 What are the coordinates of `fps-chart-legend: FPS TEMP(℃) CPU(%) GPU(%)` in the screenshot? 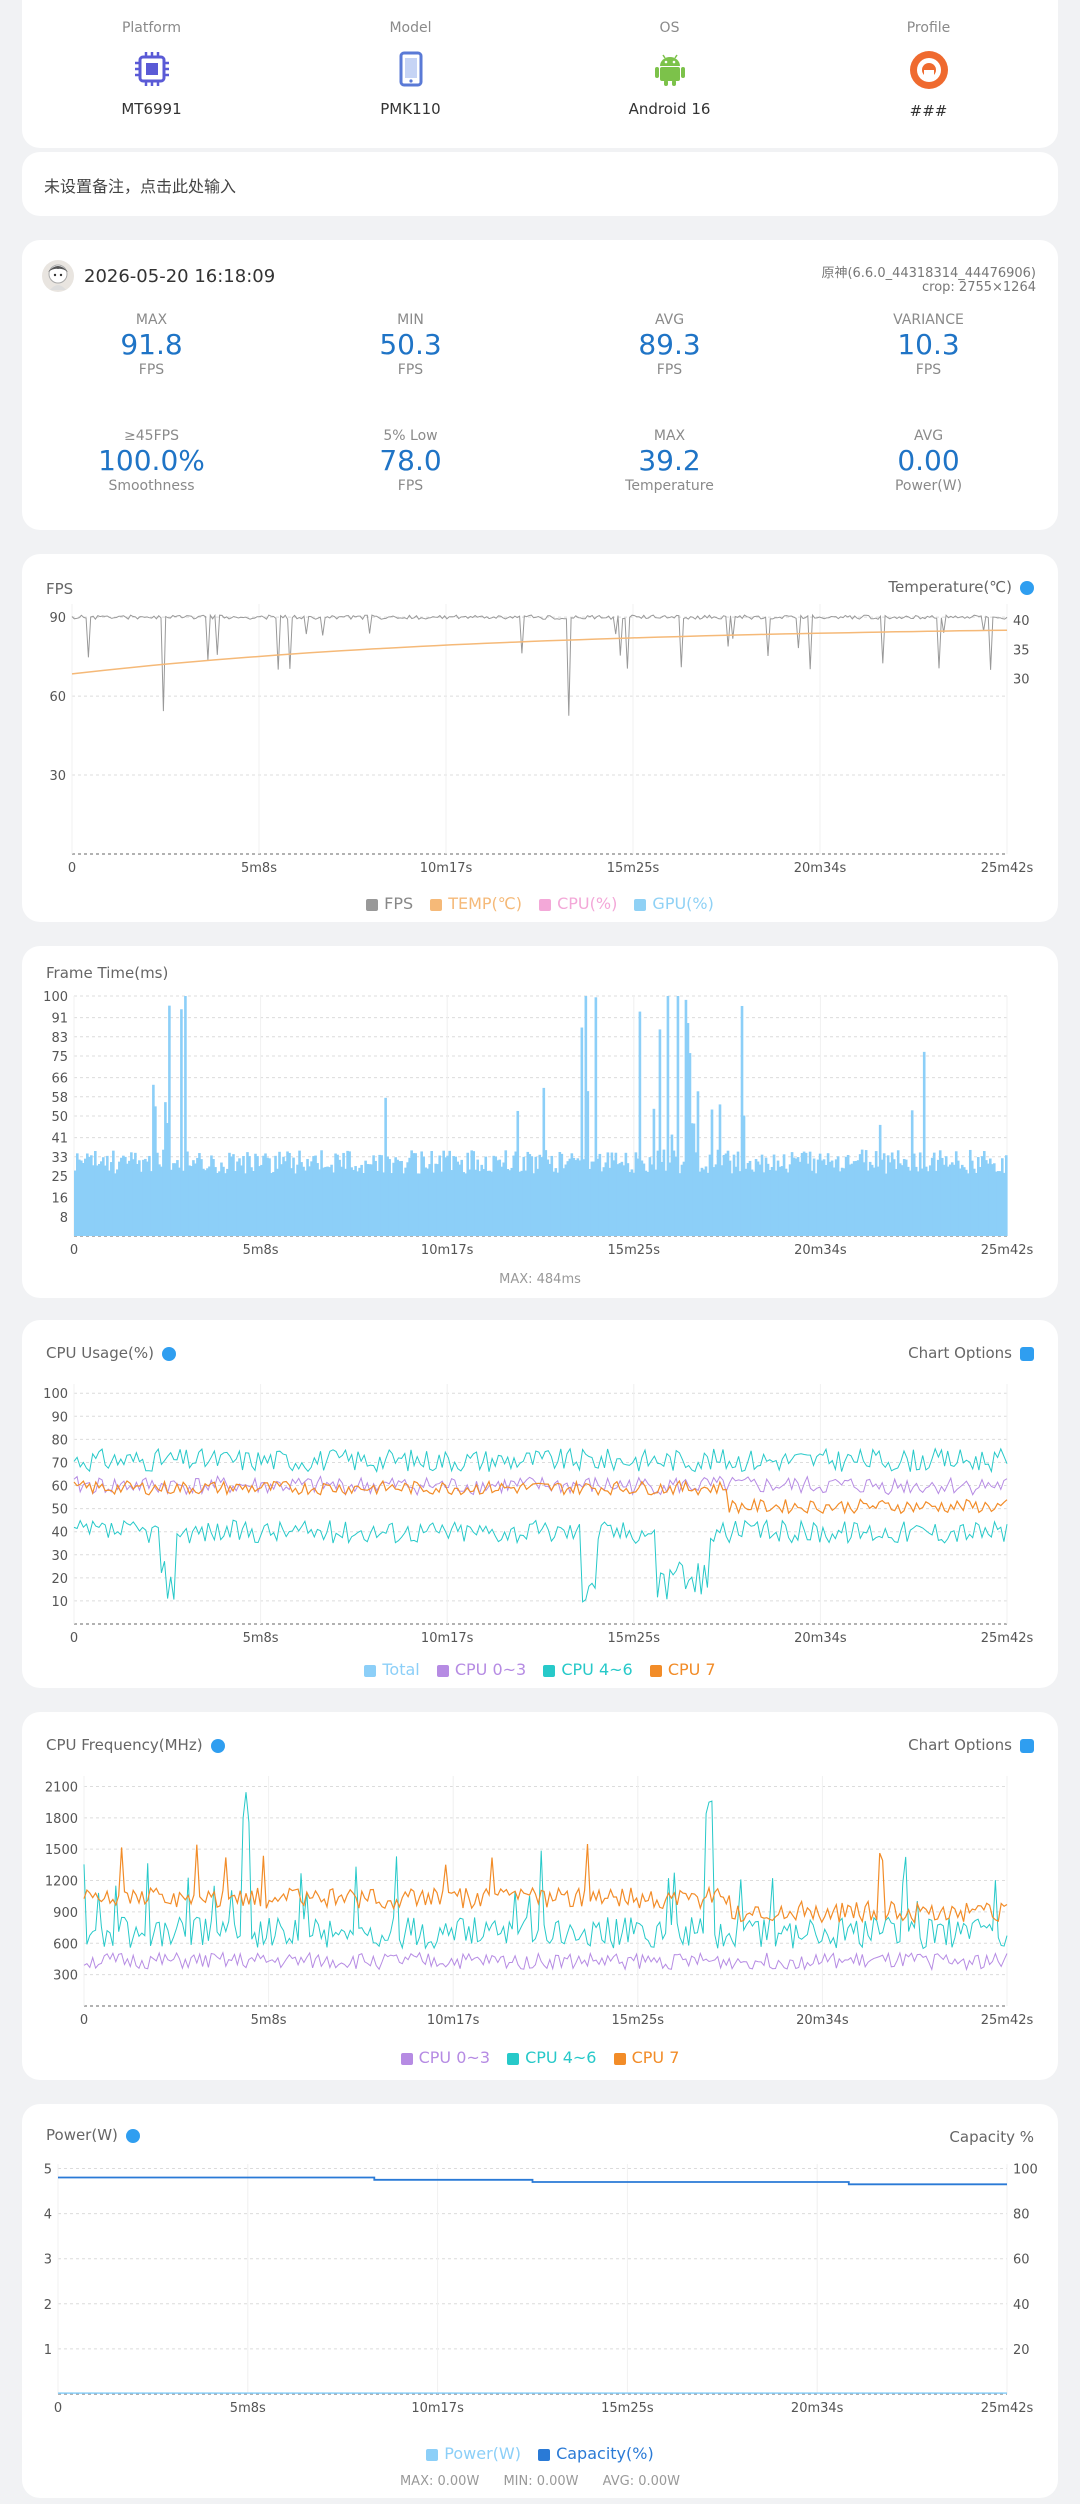 It's located at (540, 903).